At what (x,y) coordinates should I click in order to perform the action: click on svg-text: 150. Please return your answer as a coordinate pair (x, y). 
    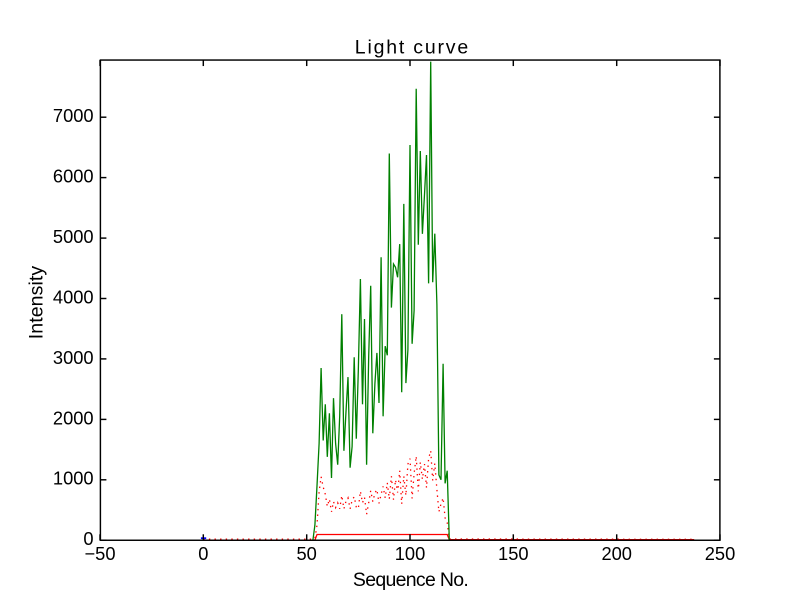
    Looking at the image, I should click on (513, 553).